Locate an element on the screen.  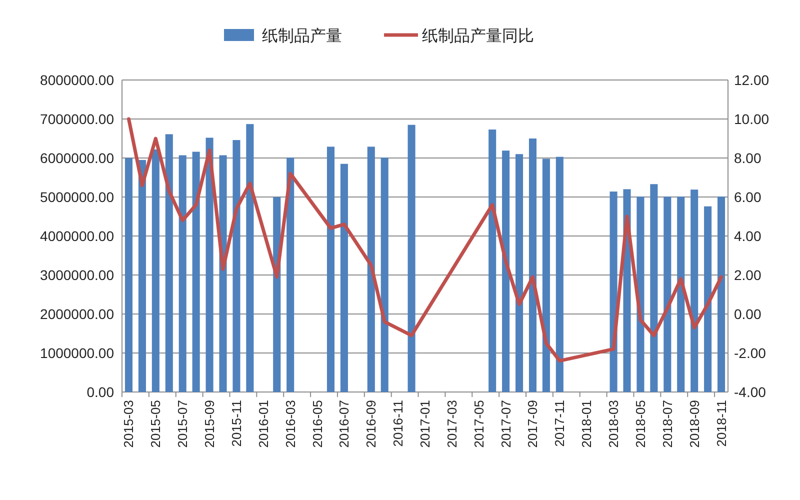
x-tick-label: 2018-07 is located at coordinates (667, 424).